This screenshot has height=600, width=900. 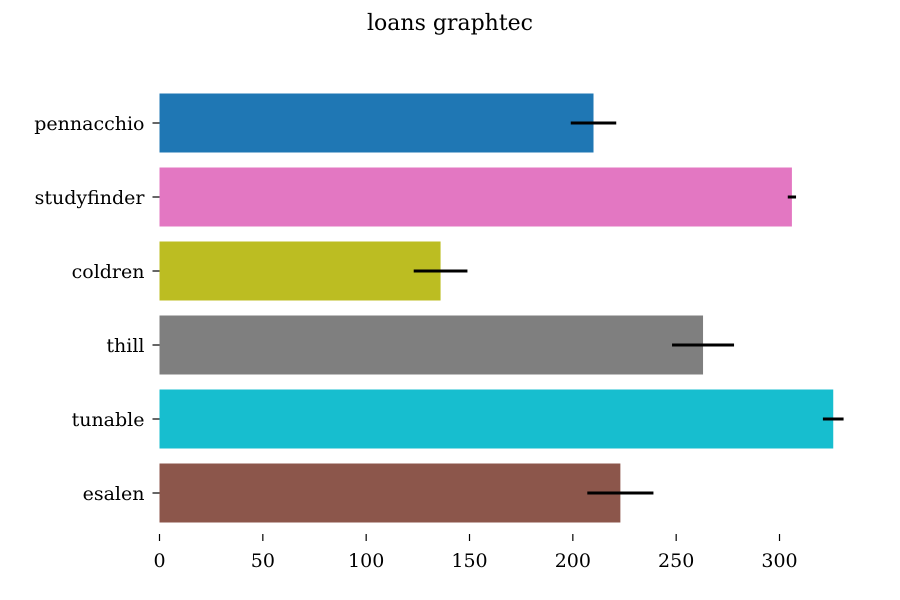 I want to click on x-tick-label-0: 0, so click(x=159, y=561).